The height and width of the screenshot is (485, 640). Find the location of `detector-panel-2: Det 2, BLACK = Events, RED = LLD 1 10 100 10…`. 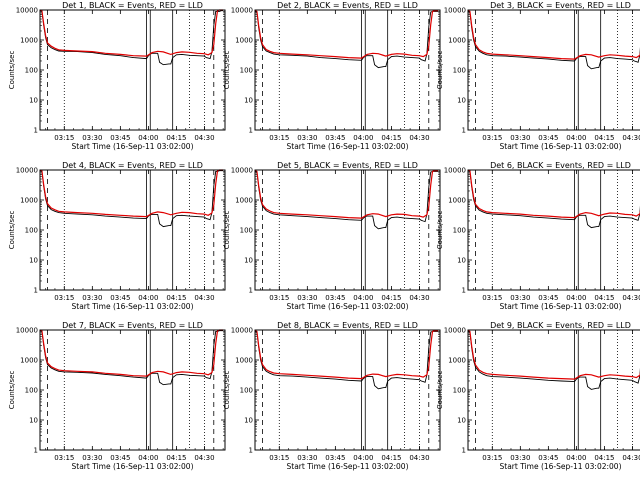

detector-panel-2: Det 2, BLACK = Events, RED = LLD 1 10 100 10… is located at coordinates (332, 76).